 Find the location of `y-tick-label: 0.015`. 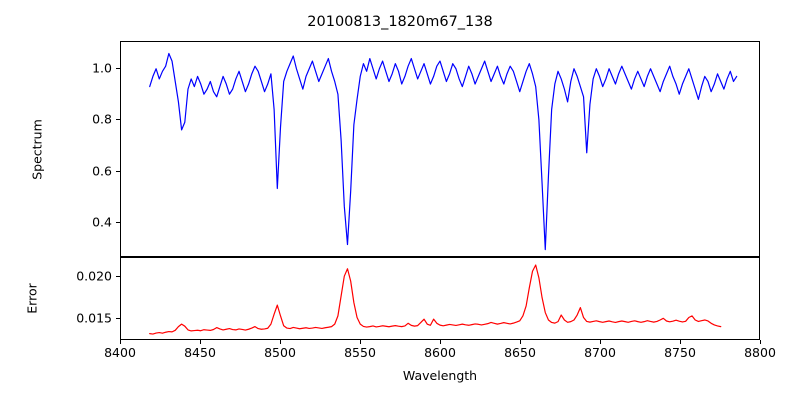

y-tick-label: 0.015 is located at coordinates (94, 318).